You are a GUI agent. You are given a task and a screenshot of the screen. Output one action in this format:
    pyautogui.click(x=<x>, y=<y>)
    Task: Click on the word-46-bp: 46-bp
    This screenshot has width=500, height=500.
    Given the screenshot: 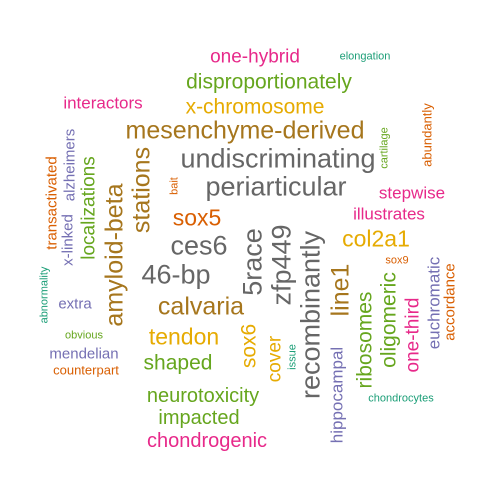 What is the action you would take?
    pyautogui.click(x=176, y=274)
    